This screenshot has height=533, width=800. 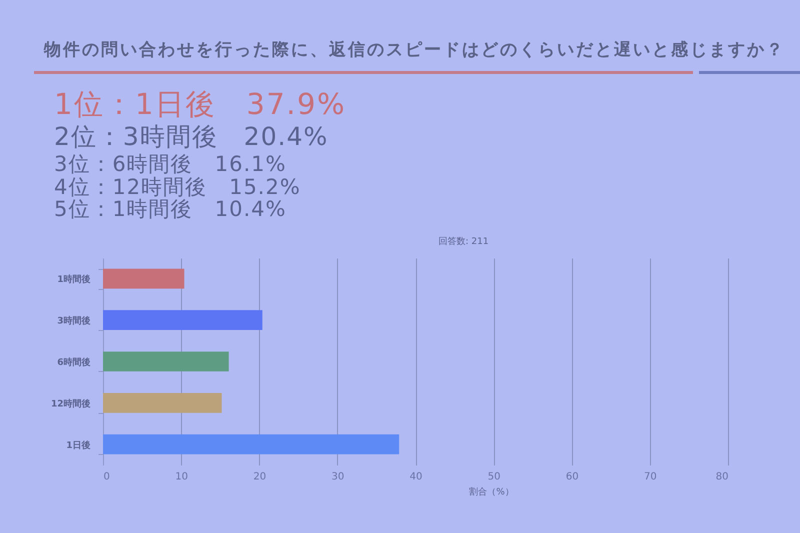 What do you see at coordinates (491, 492) in the screenshot?
I see `x-axis-title: 割合（%）` at bounding box center [491, 492].